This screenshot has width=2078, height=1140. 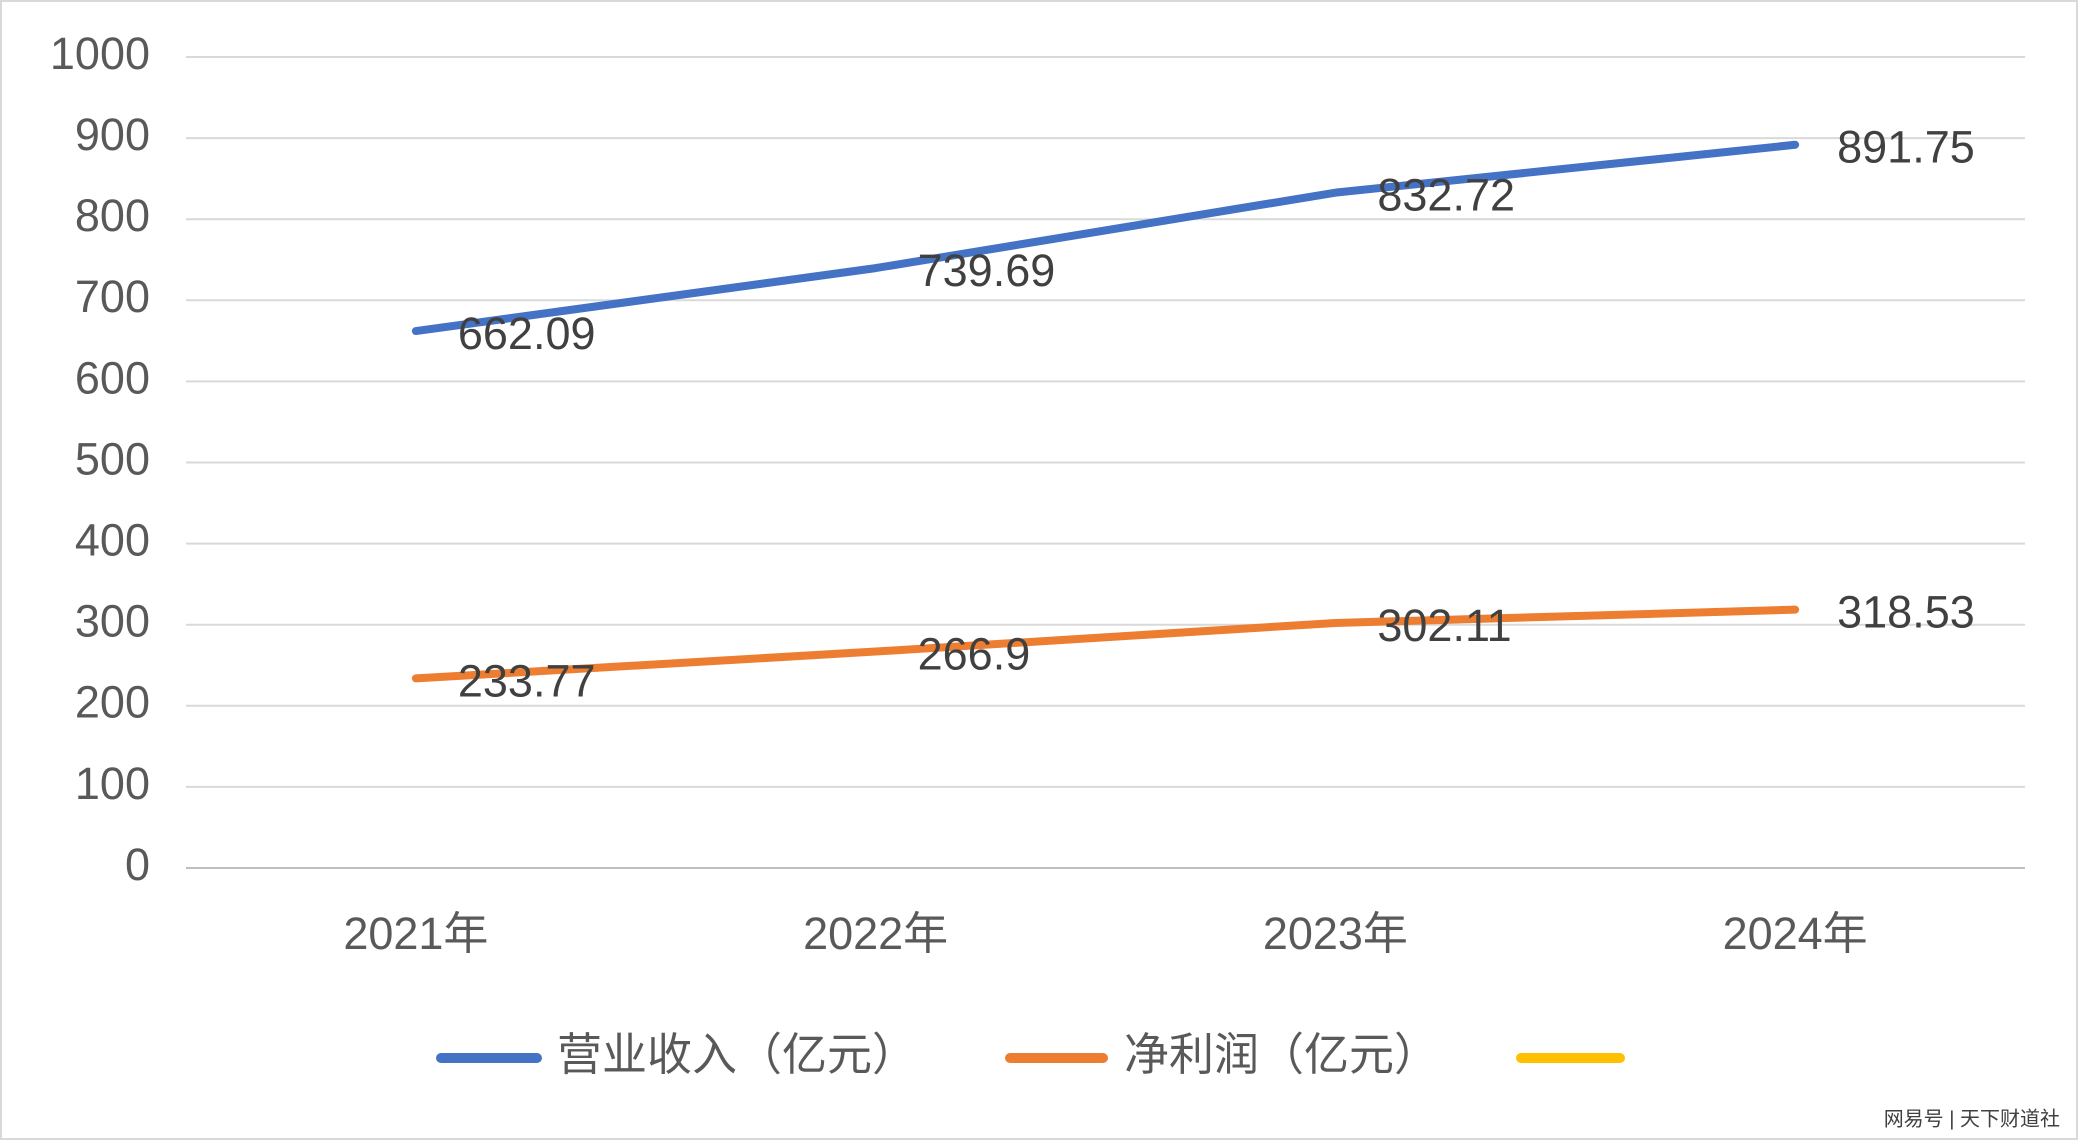 I want to click on y-tick-label: 900, so click(x=112, y=134).